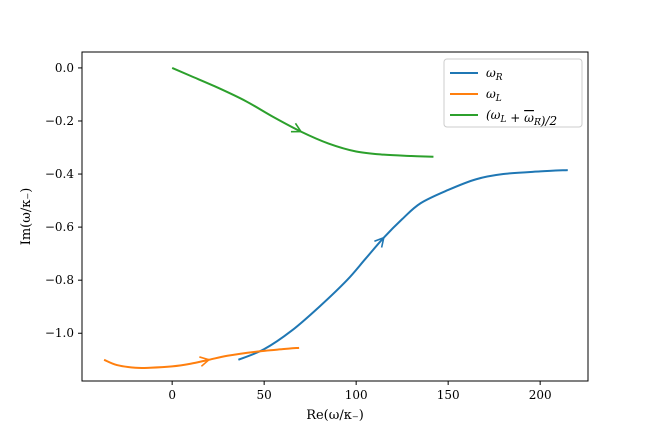 The width and height of the screenshot is (654, 436). I want to click on y-tick-label: −0.2, so click(59, 121).